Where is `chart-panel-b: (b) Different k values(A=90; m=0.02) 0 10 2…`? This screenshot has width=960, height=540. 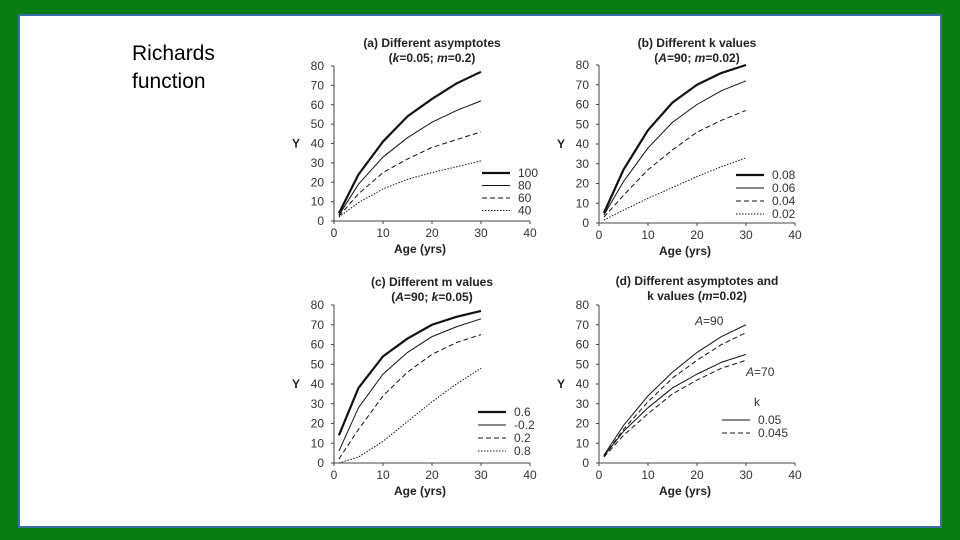
chart-panel-b: (b) Different k values(A=90; m=0.02) 0 10 2… is located at coordinates (679, 147).